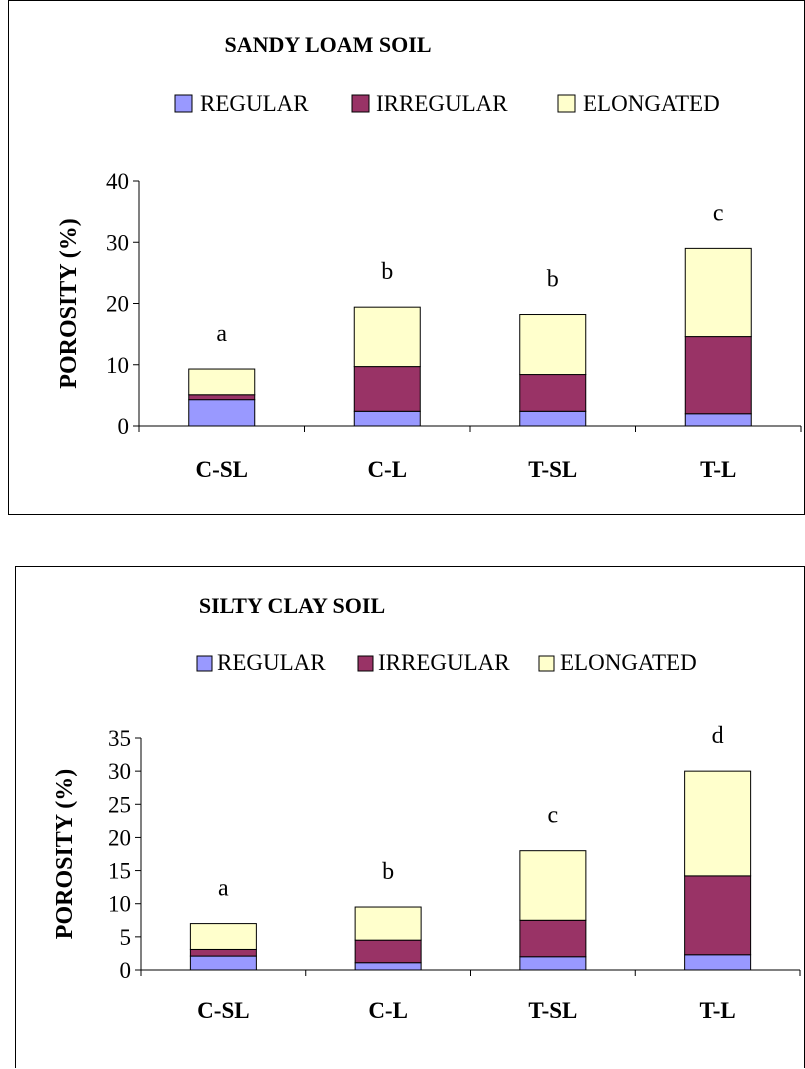 The height and width of the screenshot is (1069, 805). Describe the element at coordinates (117, 181) in the screenshot. I see `y-tick-label: 40` at that location.